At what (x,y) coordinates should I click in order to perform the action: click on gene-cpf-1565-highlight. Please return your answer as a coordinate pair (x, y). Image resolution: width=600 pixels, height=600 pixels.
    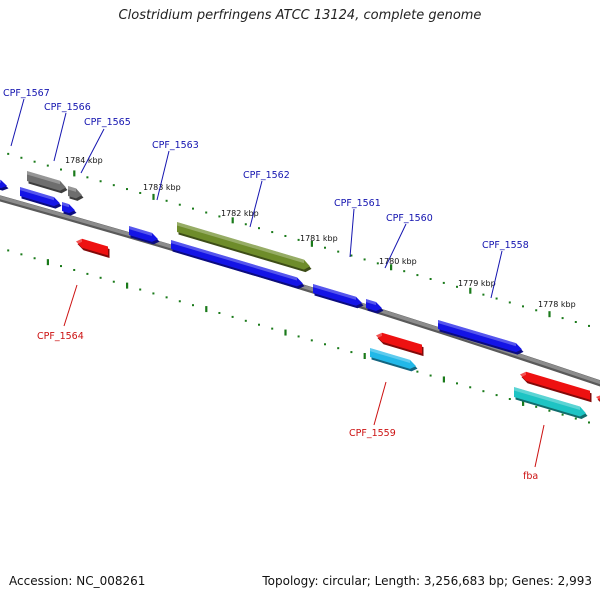
    Looking at the image, I should click on (65, 205).